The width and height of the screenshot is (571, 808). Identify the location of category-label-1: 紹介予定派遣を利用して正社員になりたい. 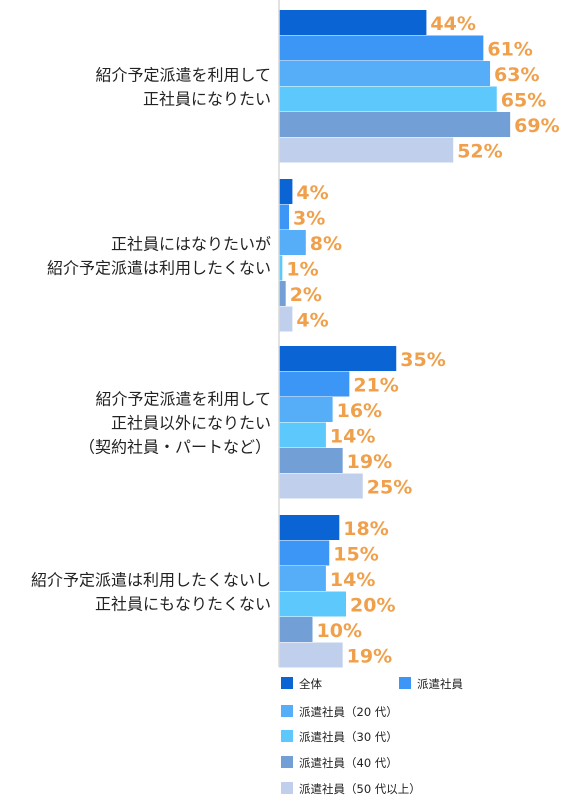
(183, 87).